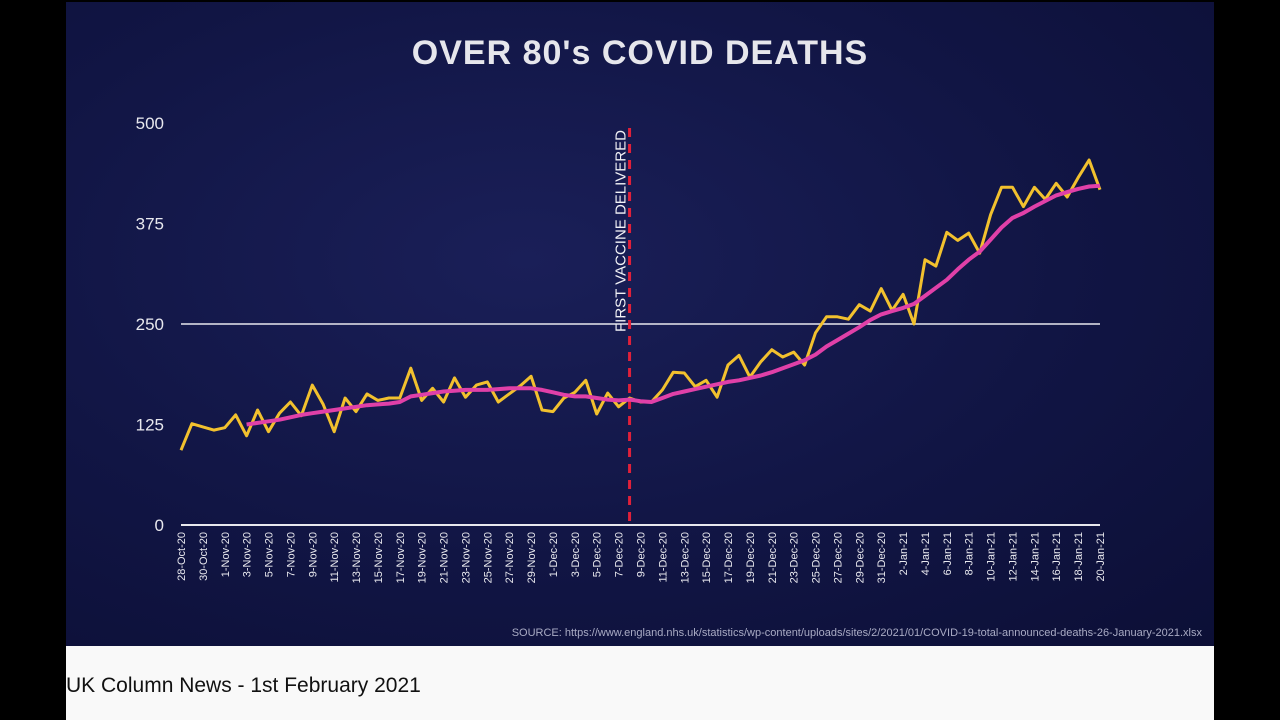  What do you see at coordinates (554, 554) in the screenshot?
I see `x-tick-label: 1-Dec-20` at bounding box center [554, 554].